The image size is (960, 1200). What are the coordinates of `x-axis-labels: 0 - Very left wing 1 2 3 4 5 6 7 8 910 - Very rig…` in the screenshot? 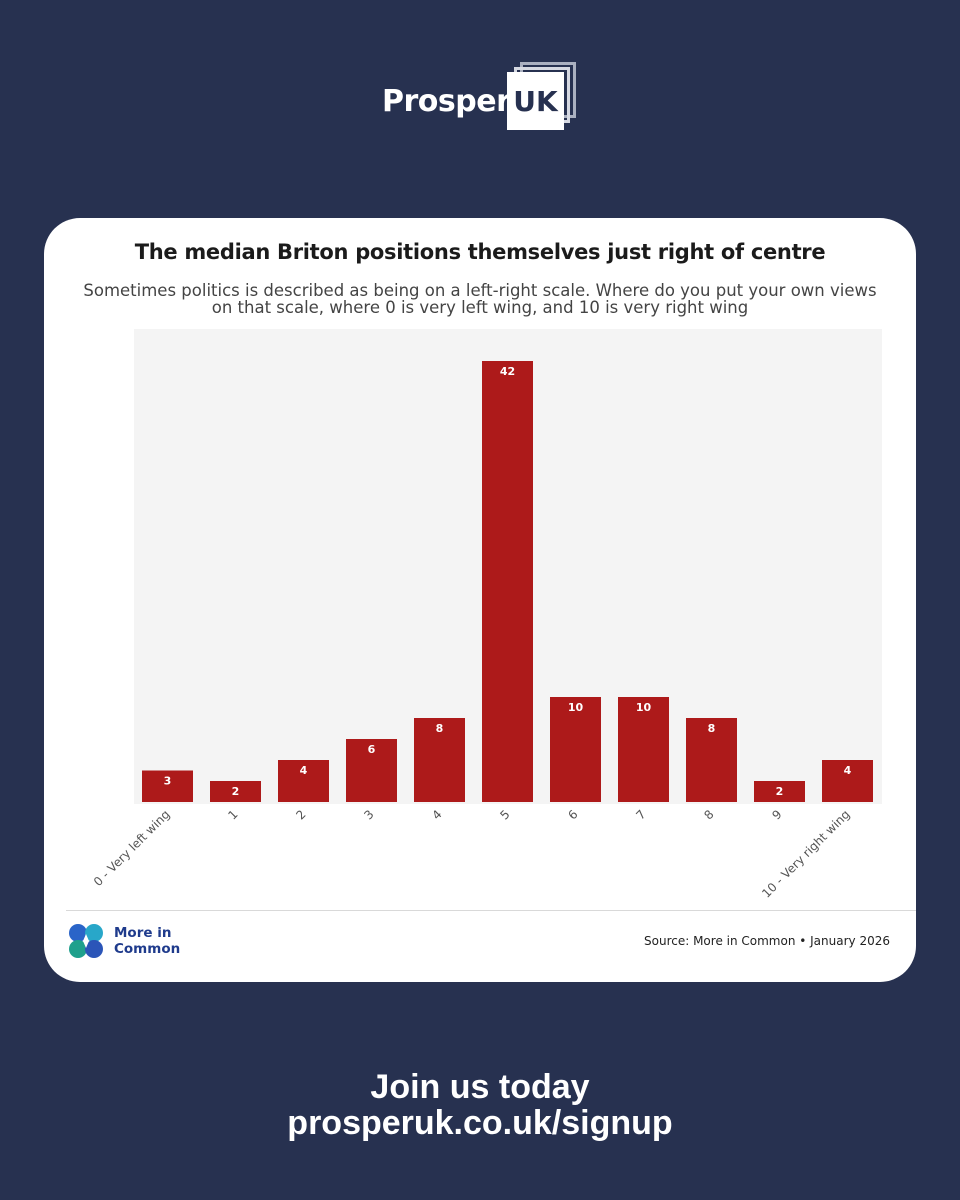 It's located at (472, 853).